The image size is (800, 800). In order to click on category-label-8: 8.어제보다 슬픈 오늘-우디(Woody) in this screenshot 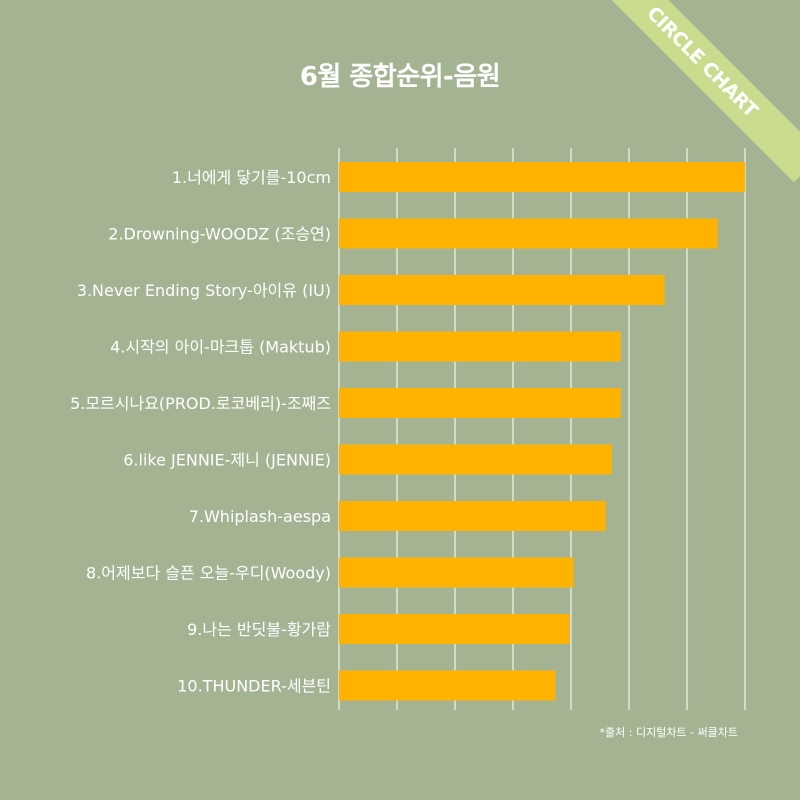, I will do `click(208, 573)`.